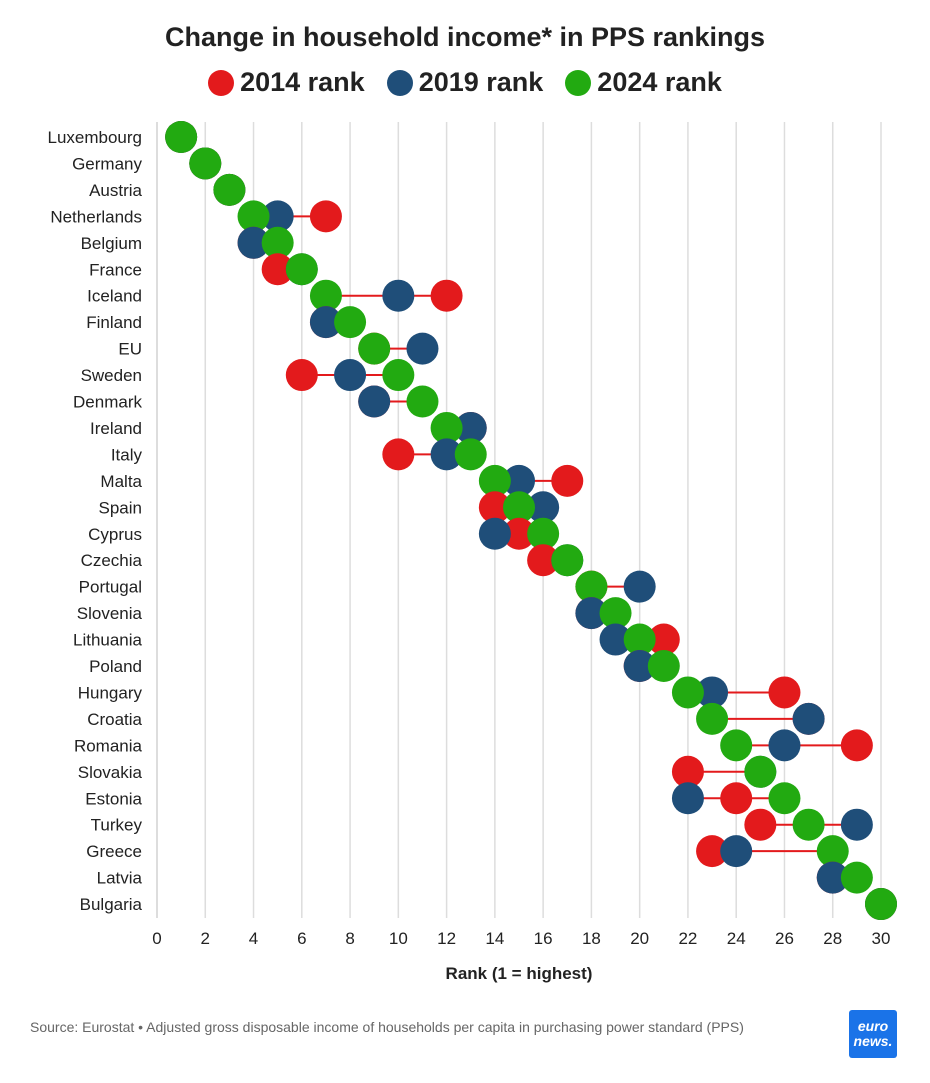 The width and height of the screenshot is (930, 1083). Describe the element at coordinates (350, 375) in the screenshot. I see `point-2019-sweden` at that location.